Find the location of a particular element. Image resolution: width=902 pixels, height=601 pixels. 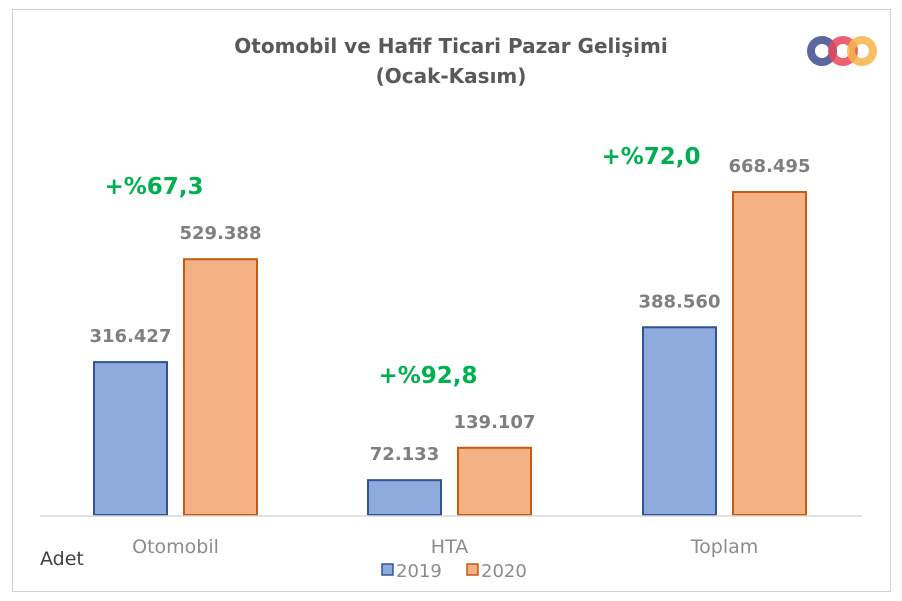

bar-2020-hta is located at coordinates (494, 481).